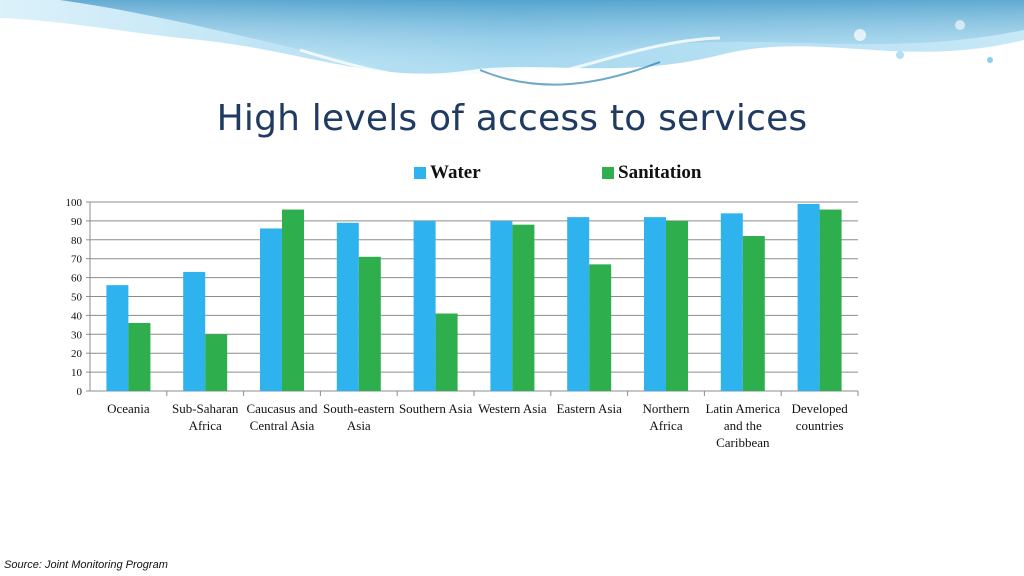 Image resolution: width=1024 pixels, height=576 pixels. What do you see at coordinates (128, 408) in the screenshot?
I see `x-category-label: Oceania` at bounding box center [128, 408].